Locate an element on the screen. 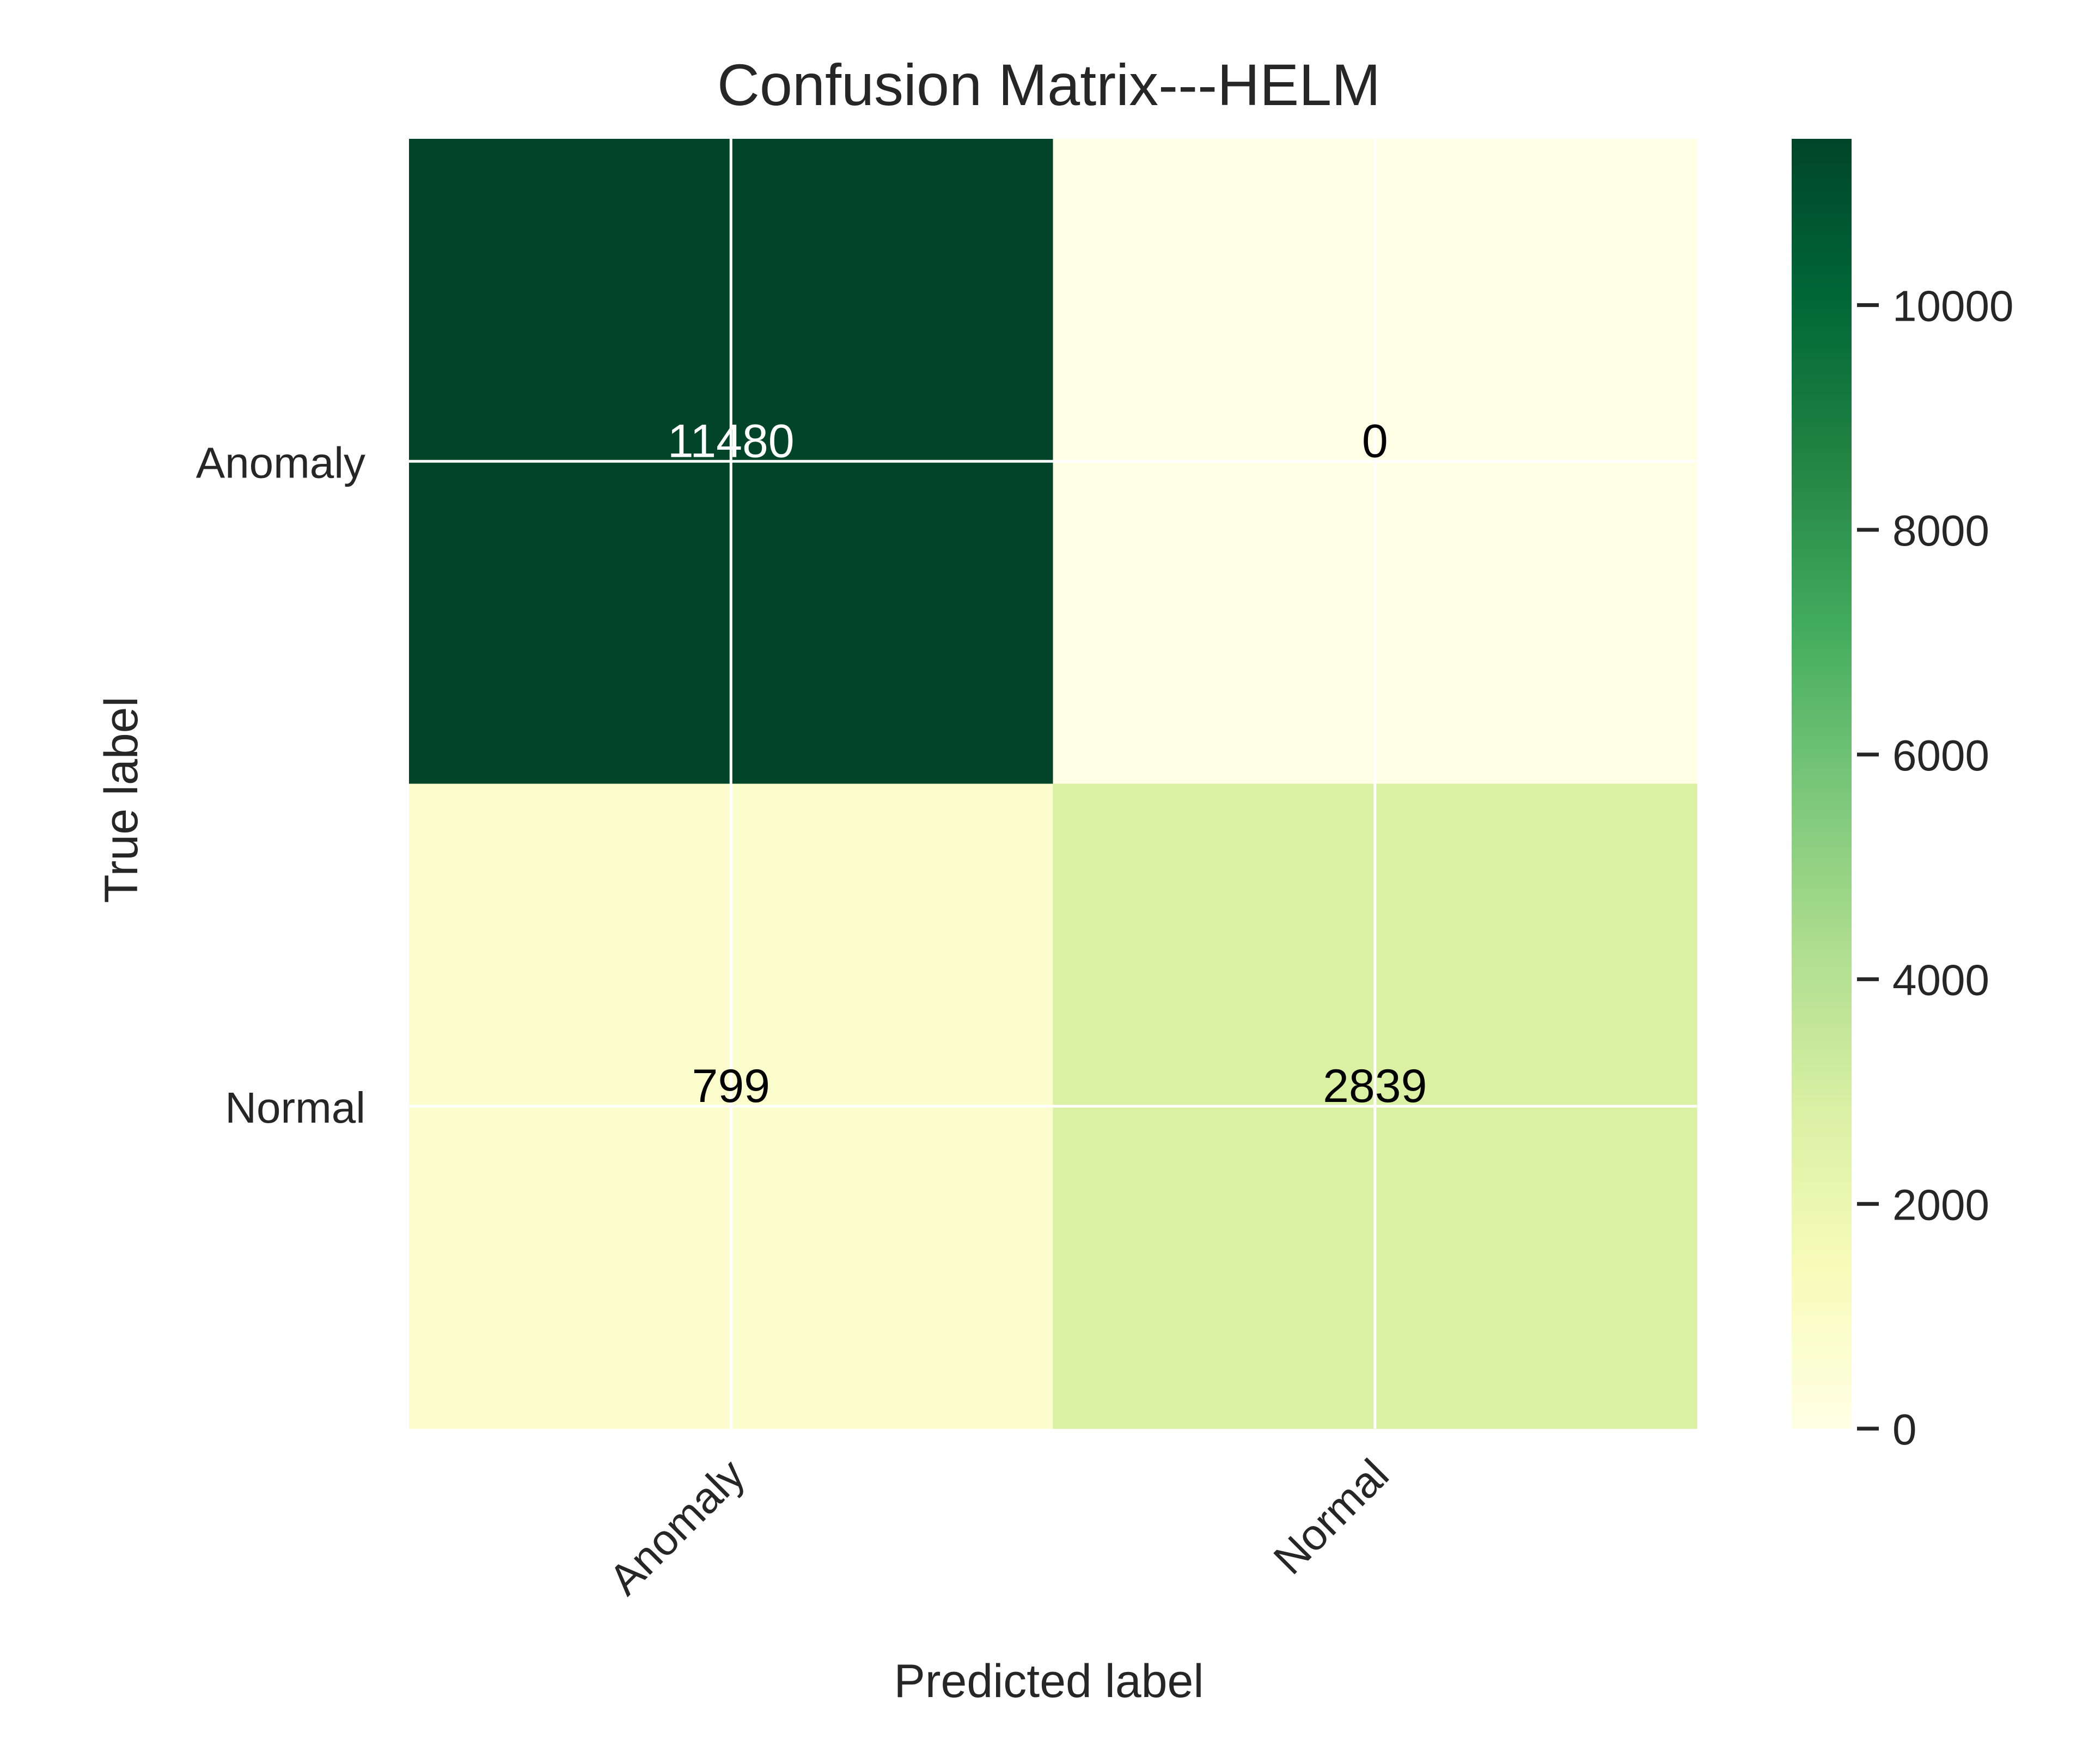 The height and width of the screenshot is (1764, 2095). y-tick-label: Normal is located at coordinates (295, 1107).